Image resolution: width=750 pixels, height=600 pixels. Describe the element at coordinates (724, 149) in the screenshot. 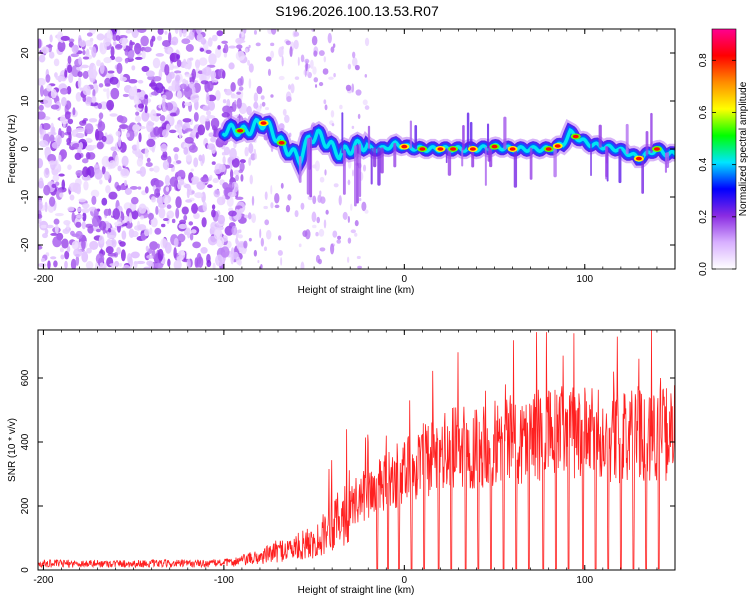

I see `colorbar-gradient` at that location.